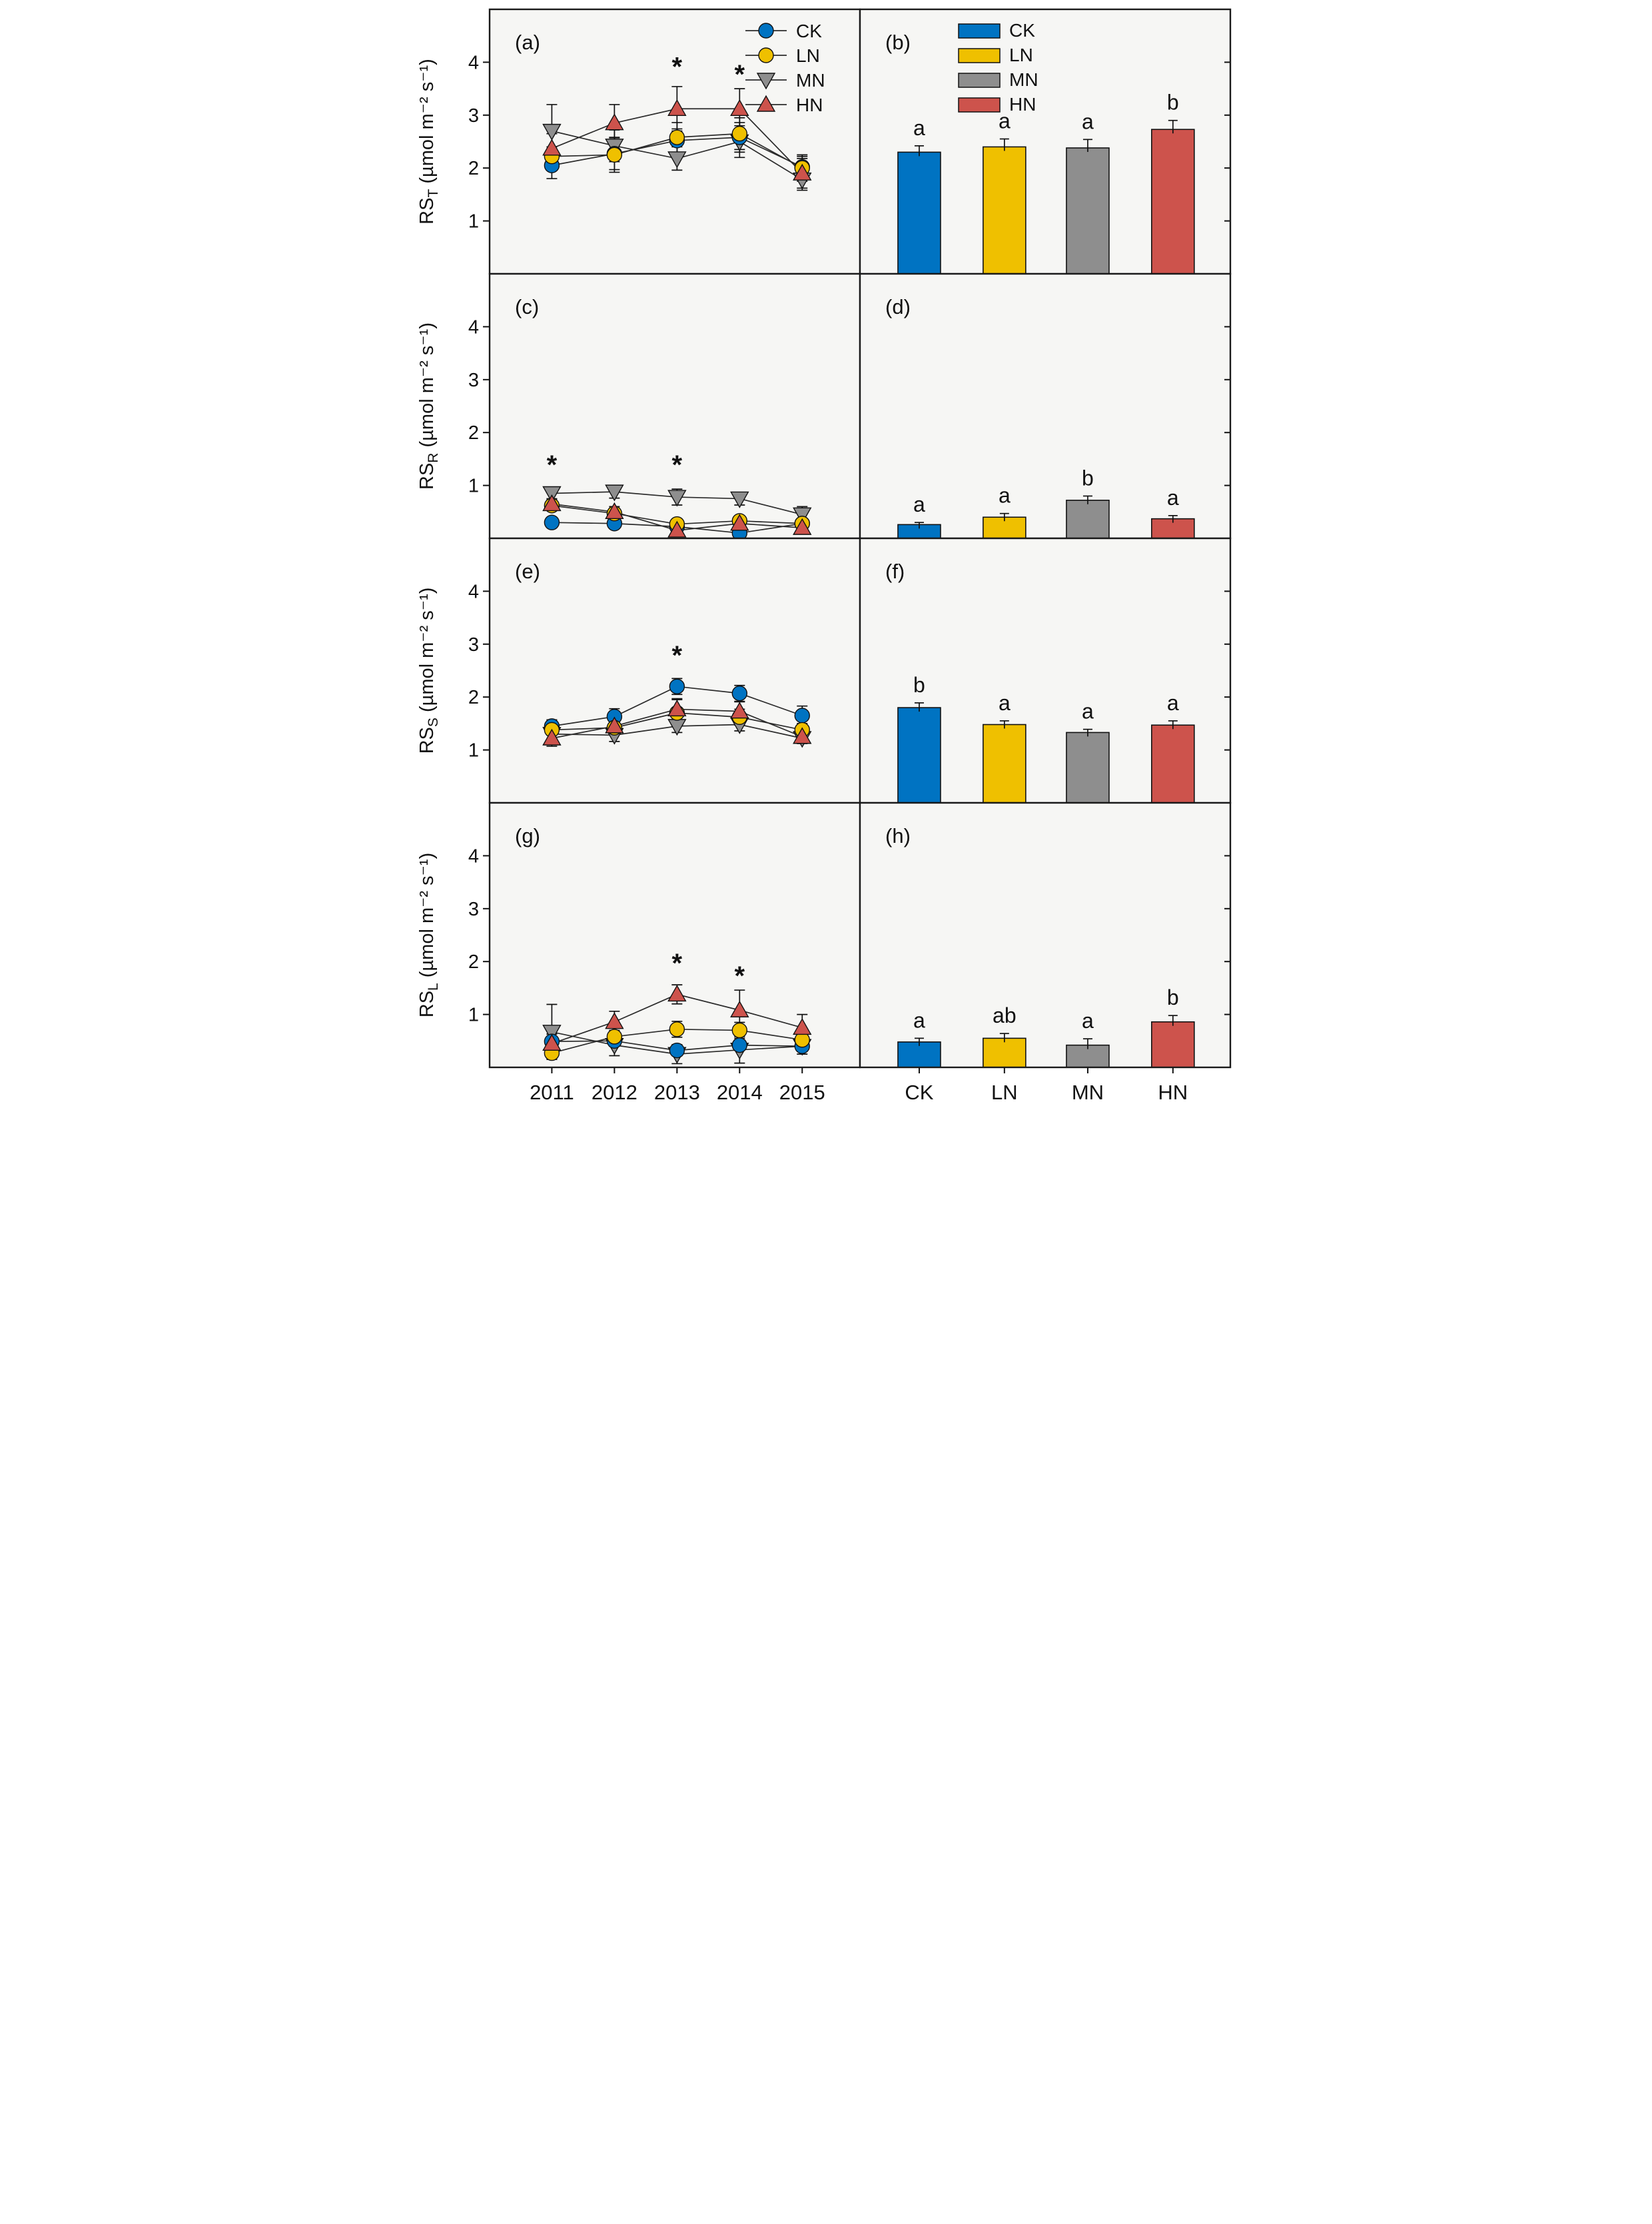 Image resolution: width=1652 pixels, height=2224 pixels. Describe the element at coordinates (428, 406) in the screenshot. I see `y-axis-label: RSR (µmol m⁻² s⁻¹)` at that location.